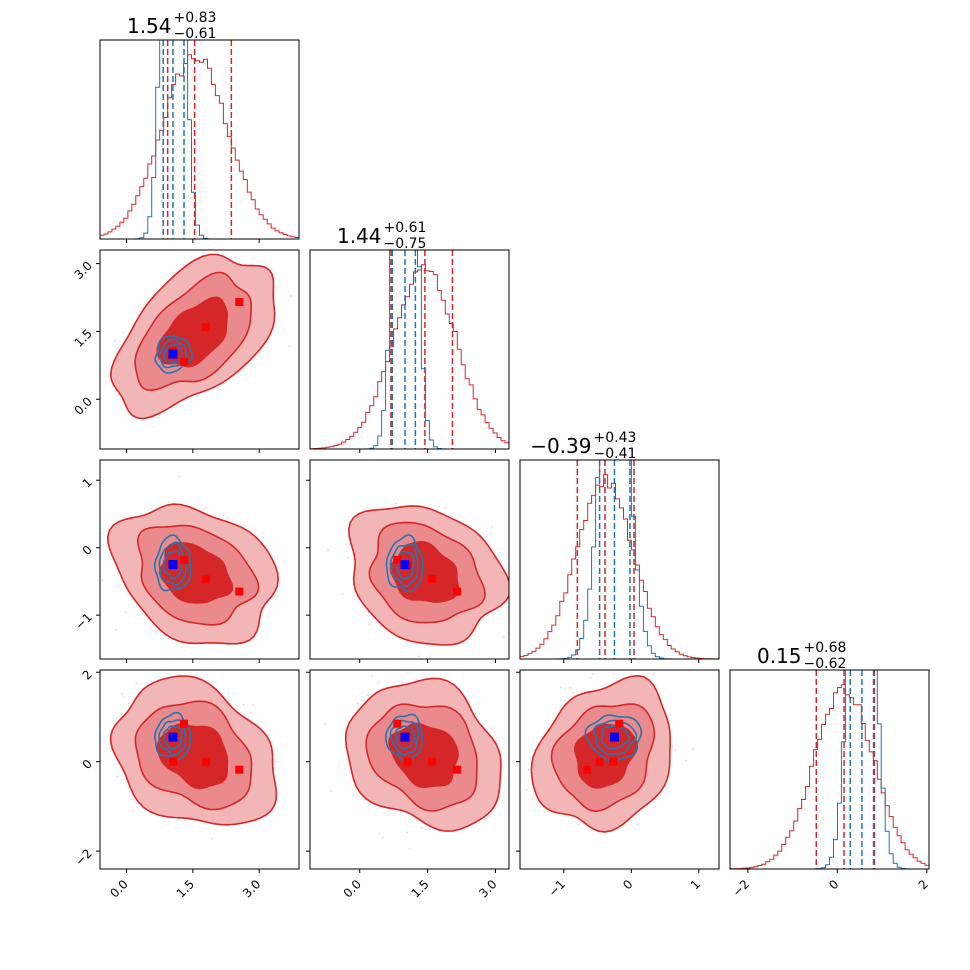 The width and height of the screenshot is (970, 970). I want to click on title-minus: −0.75, so click(405, 244).